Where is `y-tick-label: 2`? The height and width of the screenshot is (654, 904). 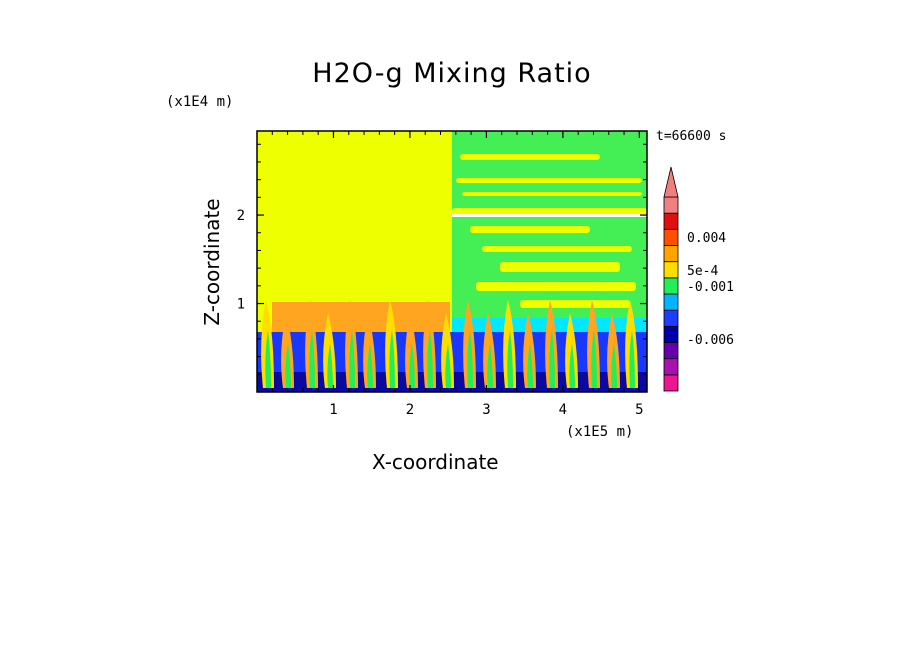
y-tick-label: 2 is located at coordinates (241, 216).